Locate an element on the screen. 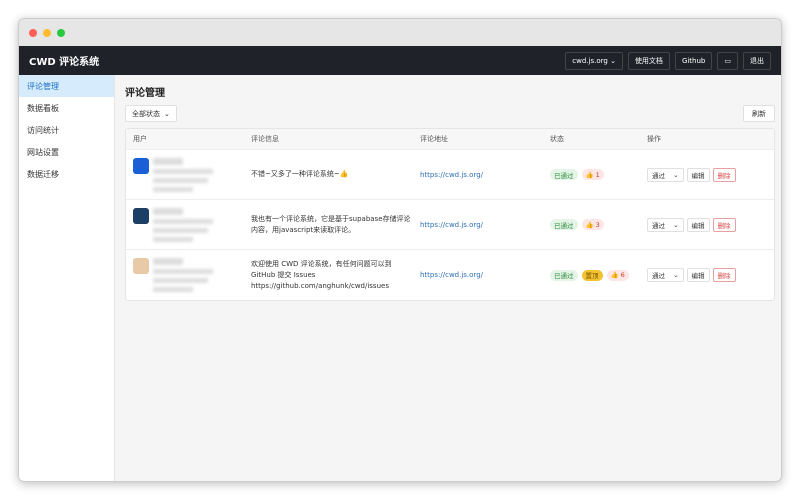 The image size is (800, 500). status-filter-select: 全部状态 ⌄ is located at coordinates (151, 113).